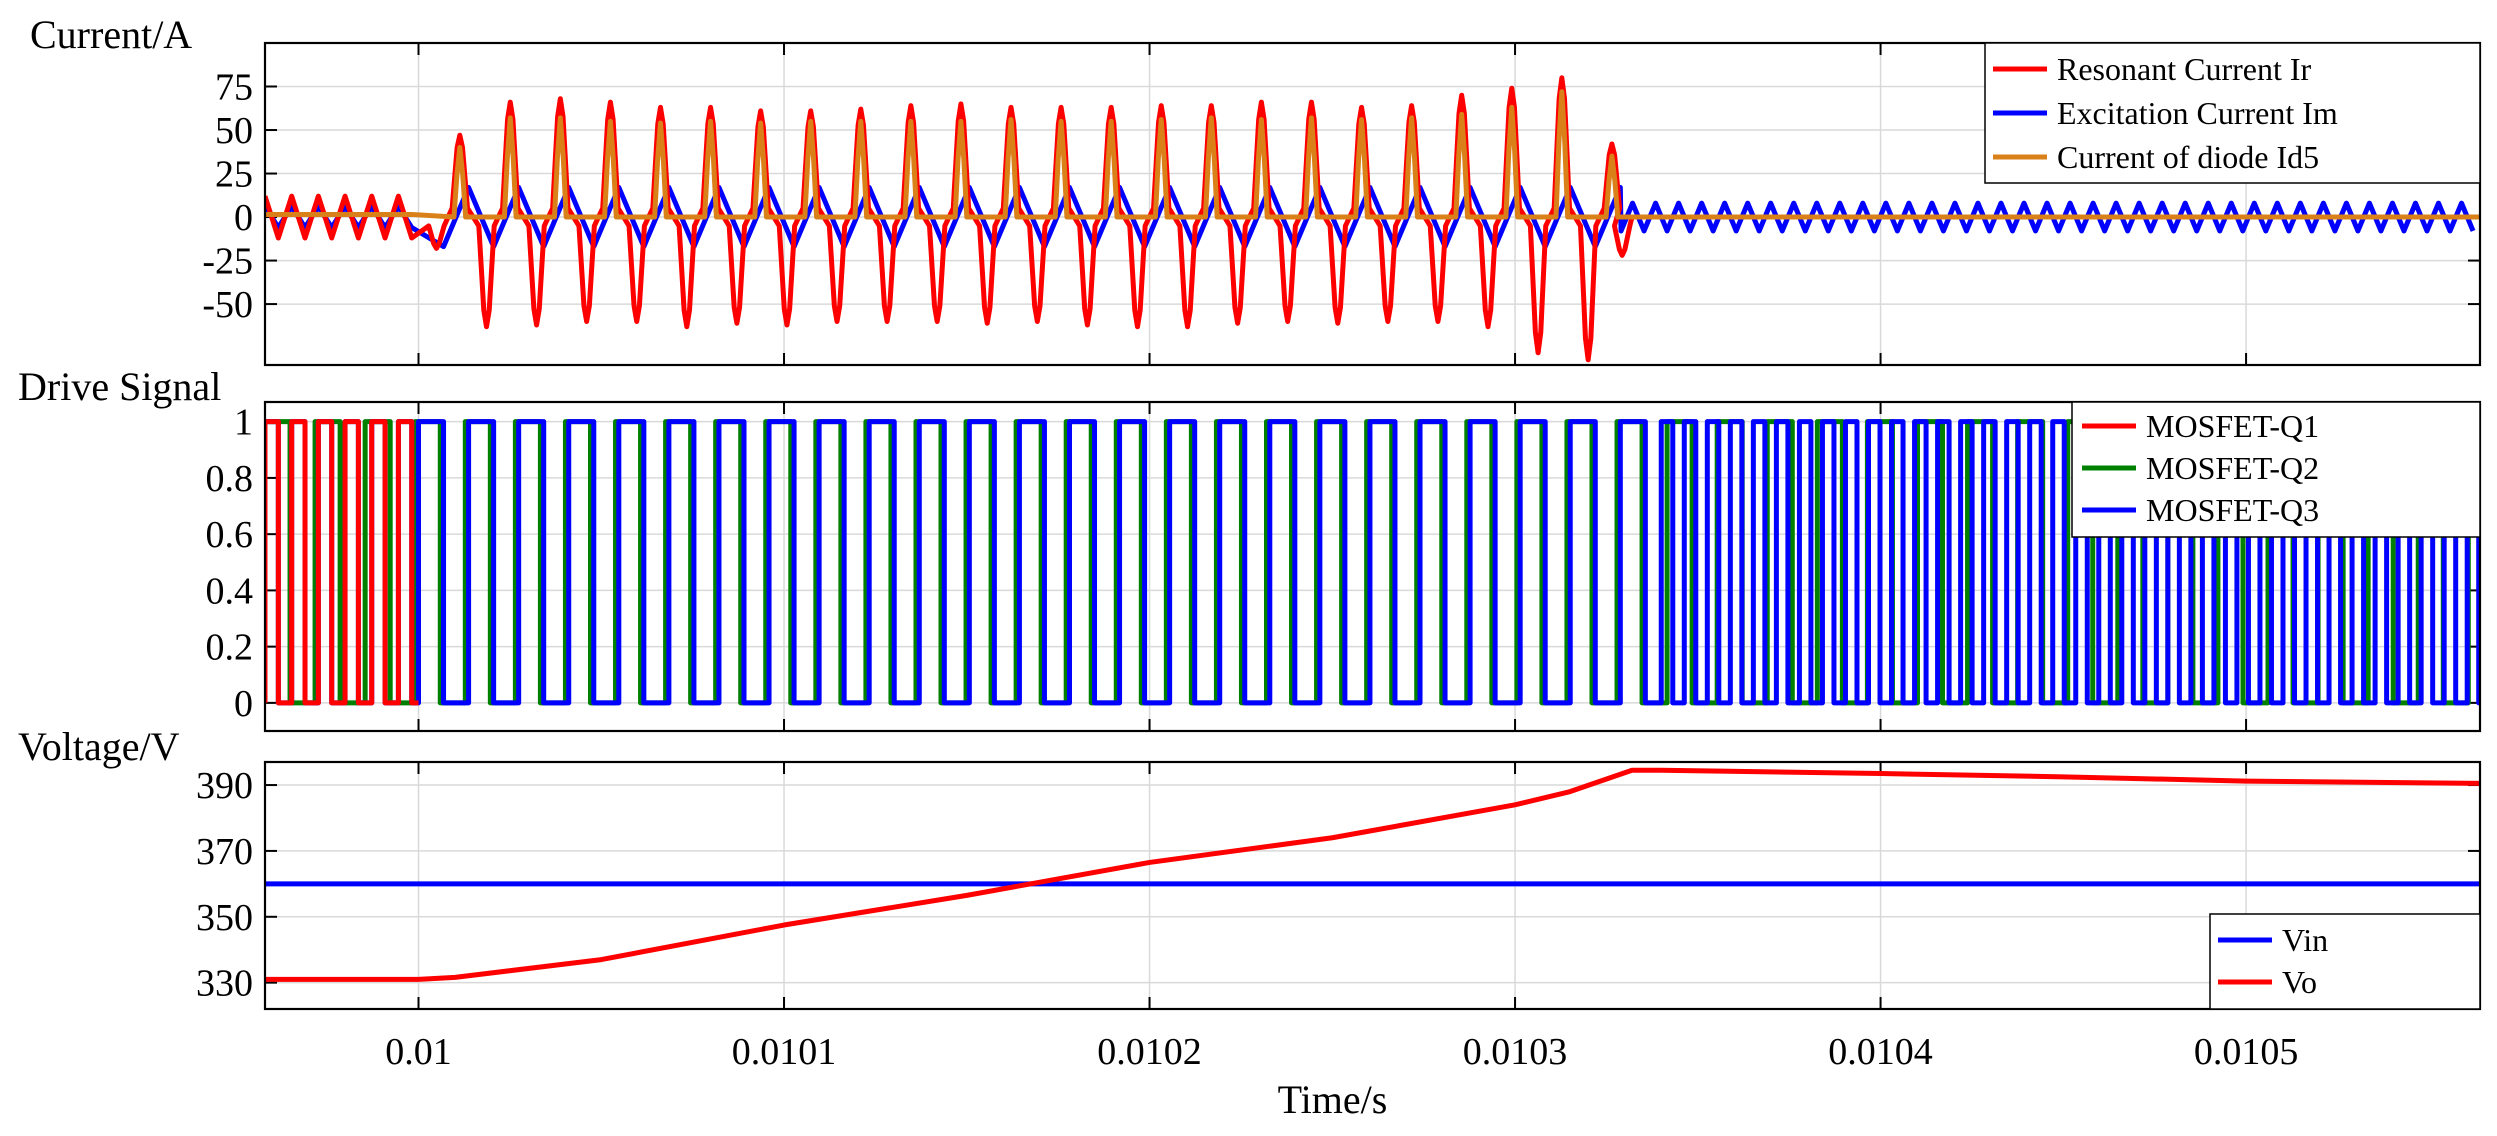  I want to click on legend: MOSFET-Q1 MOSFET-Q2 MOSFET-Q3, so click(2276, 469).